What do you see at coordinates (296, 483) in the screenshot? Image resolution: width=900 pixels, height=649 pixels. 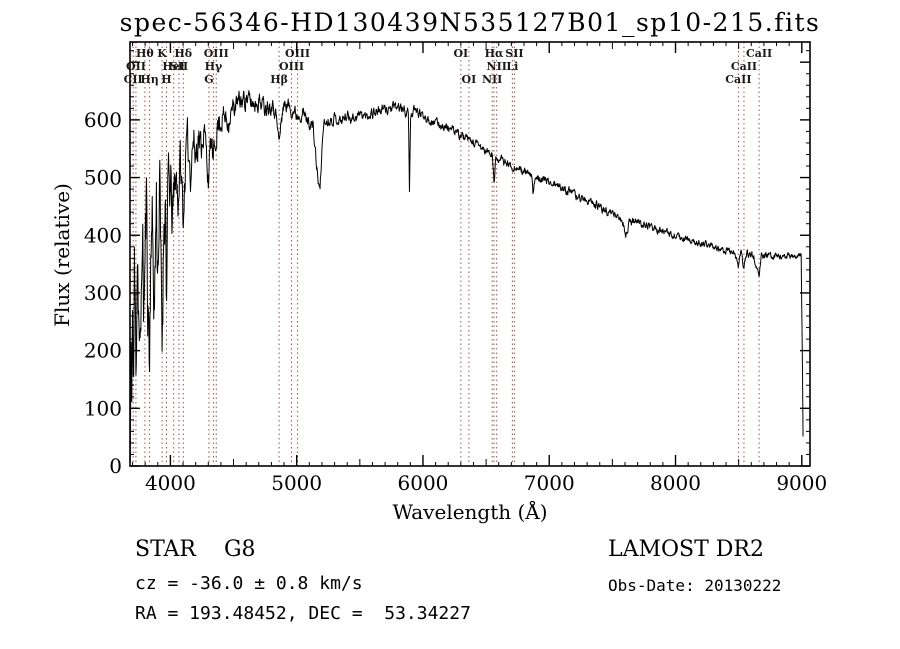 I see `x-tick-label: 5000` at bounding box center [296, 483].